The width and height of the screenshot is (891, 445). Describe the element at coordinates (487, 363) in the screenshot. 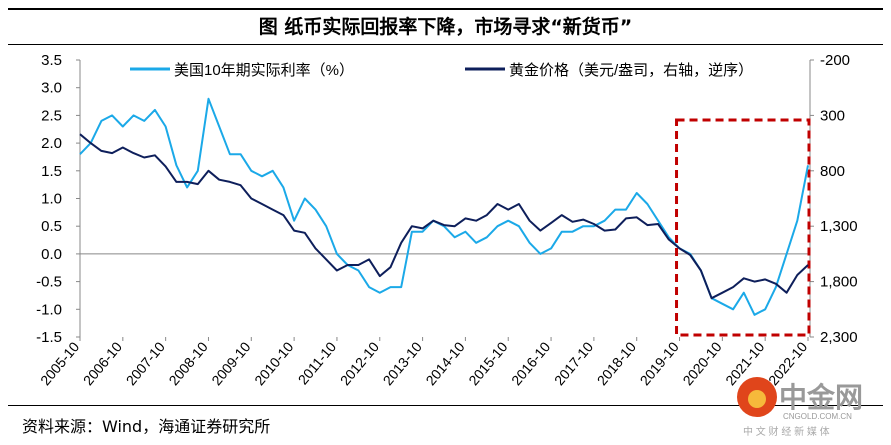

I see `x-tick-label: 2015-10` at that location.